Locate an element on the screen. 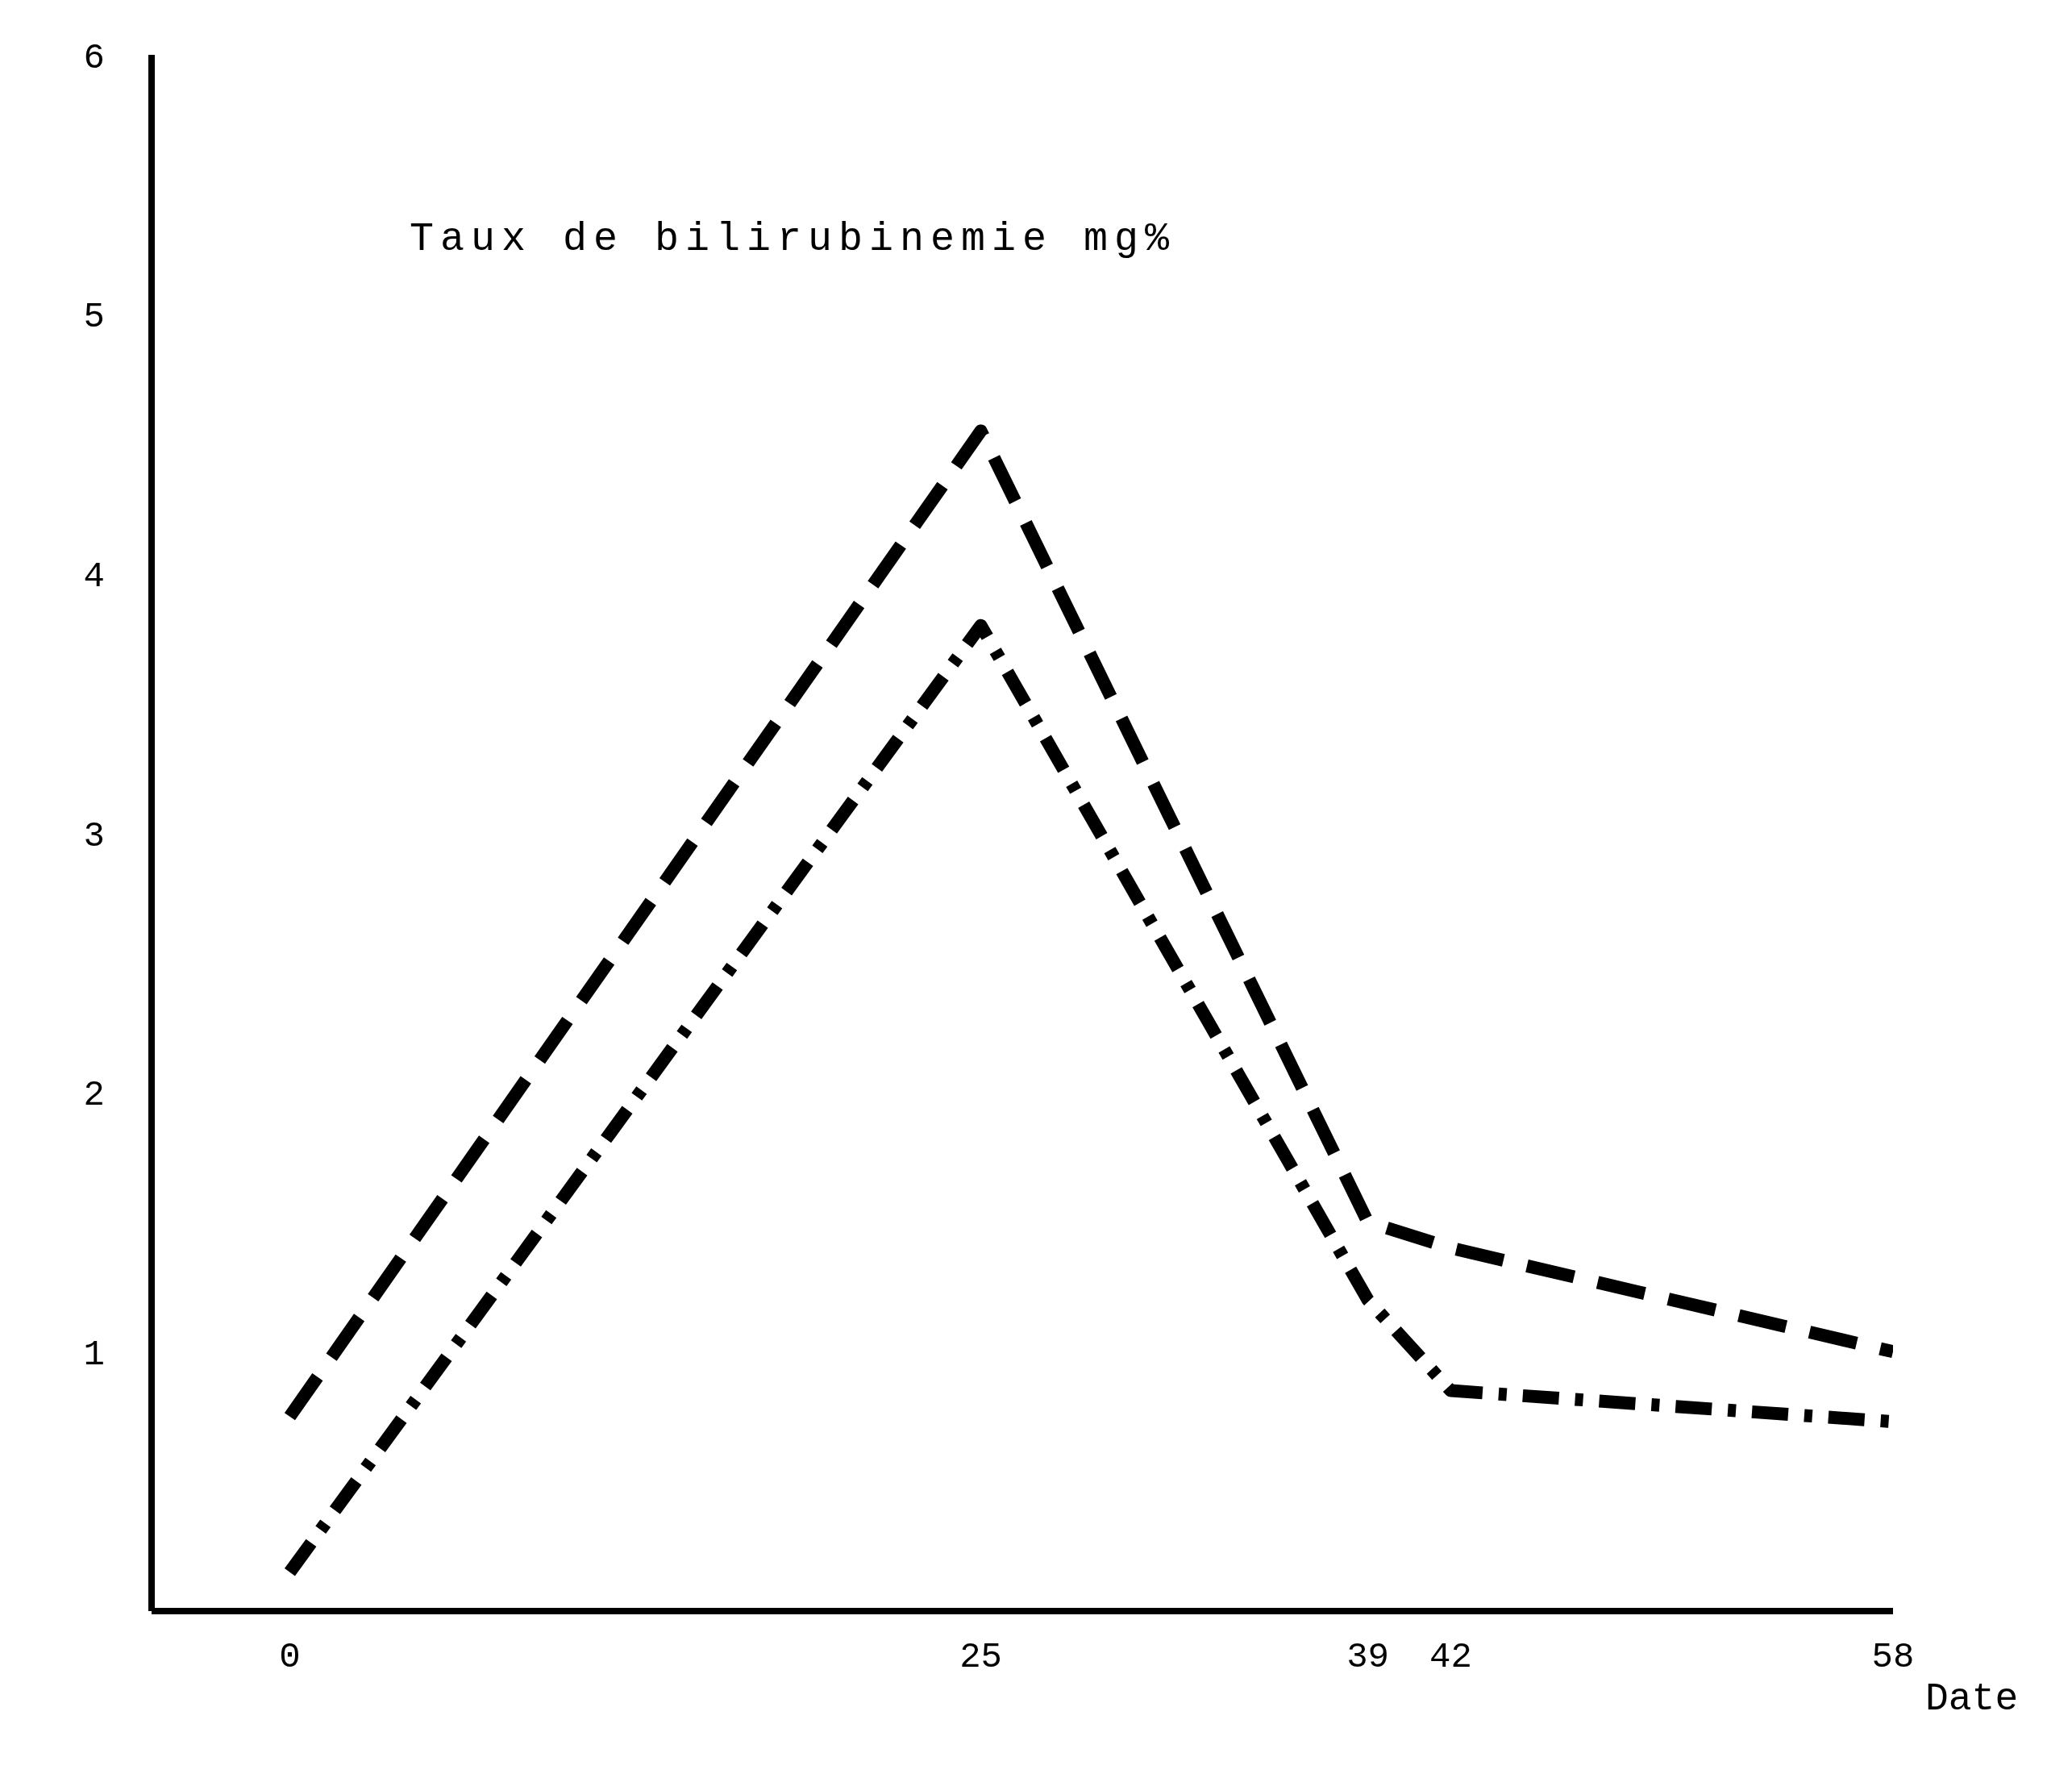 The height and width of the screenshot is (1778, 2072). x-tick-label: 25 is located at coordinates (980, 1657).